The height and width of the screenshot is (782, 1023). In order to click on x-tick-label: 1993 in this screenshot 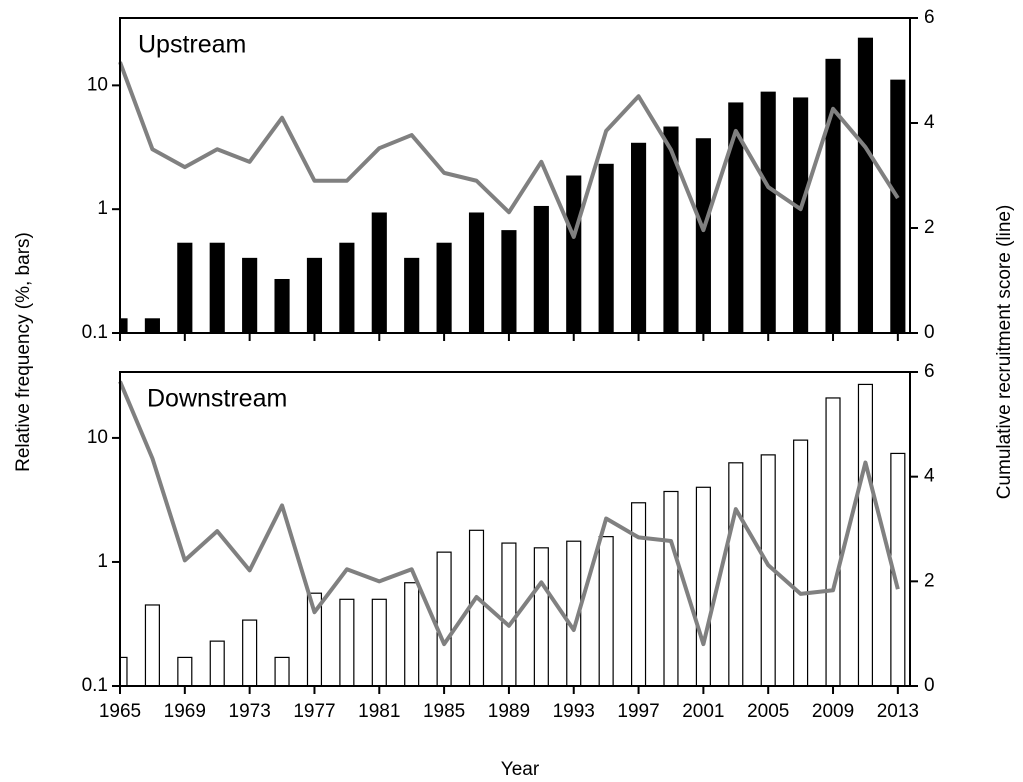, I will do `click(574, 711)`.